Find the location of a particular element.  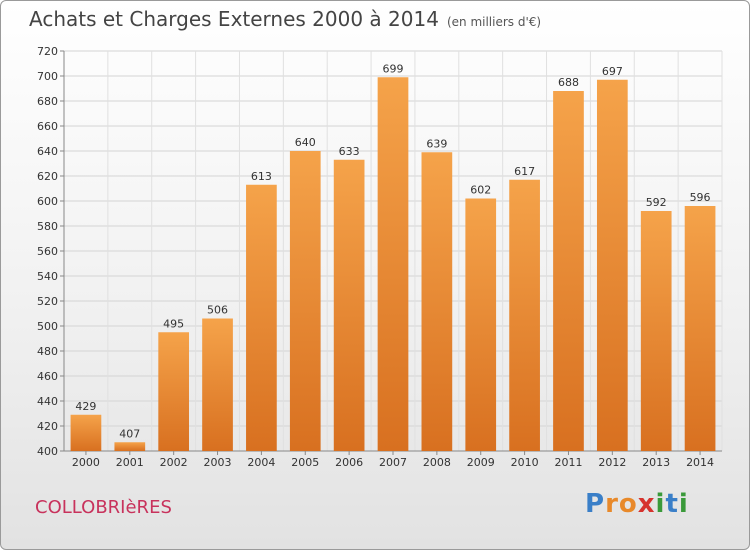

y-tick-label: 640 is located at coordinates (47, 151).